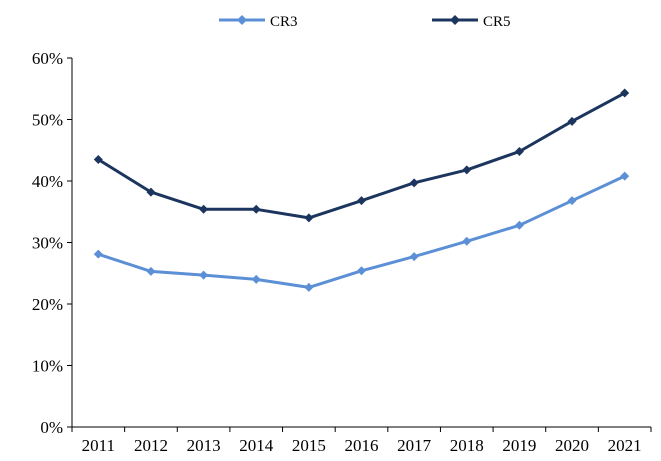  Describe the element at coordinates (151, 445) in the screenshot. I see `x-tick-label: 2012` at that location.